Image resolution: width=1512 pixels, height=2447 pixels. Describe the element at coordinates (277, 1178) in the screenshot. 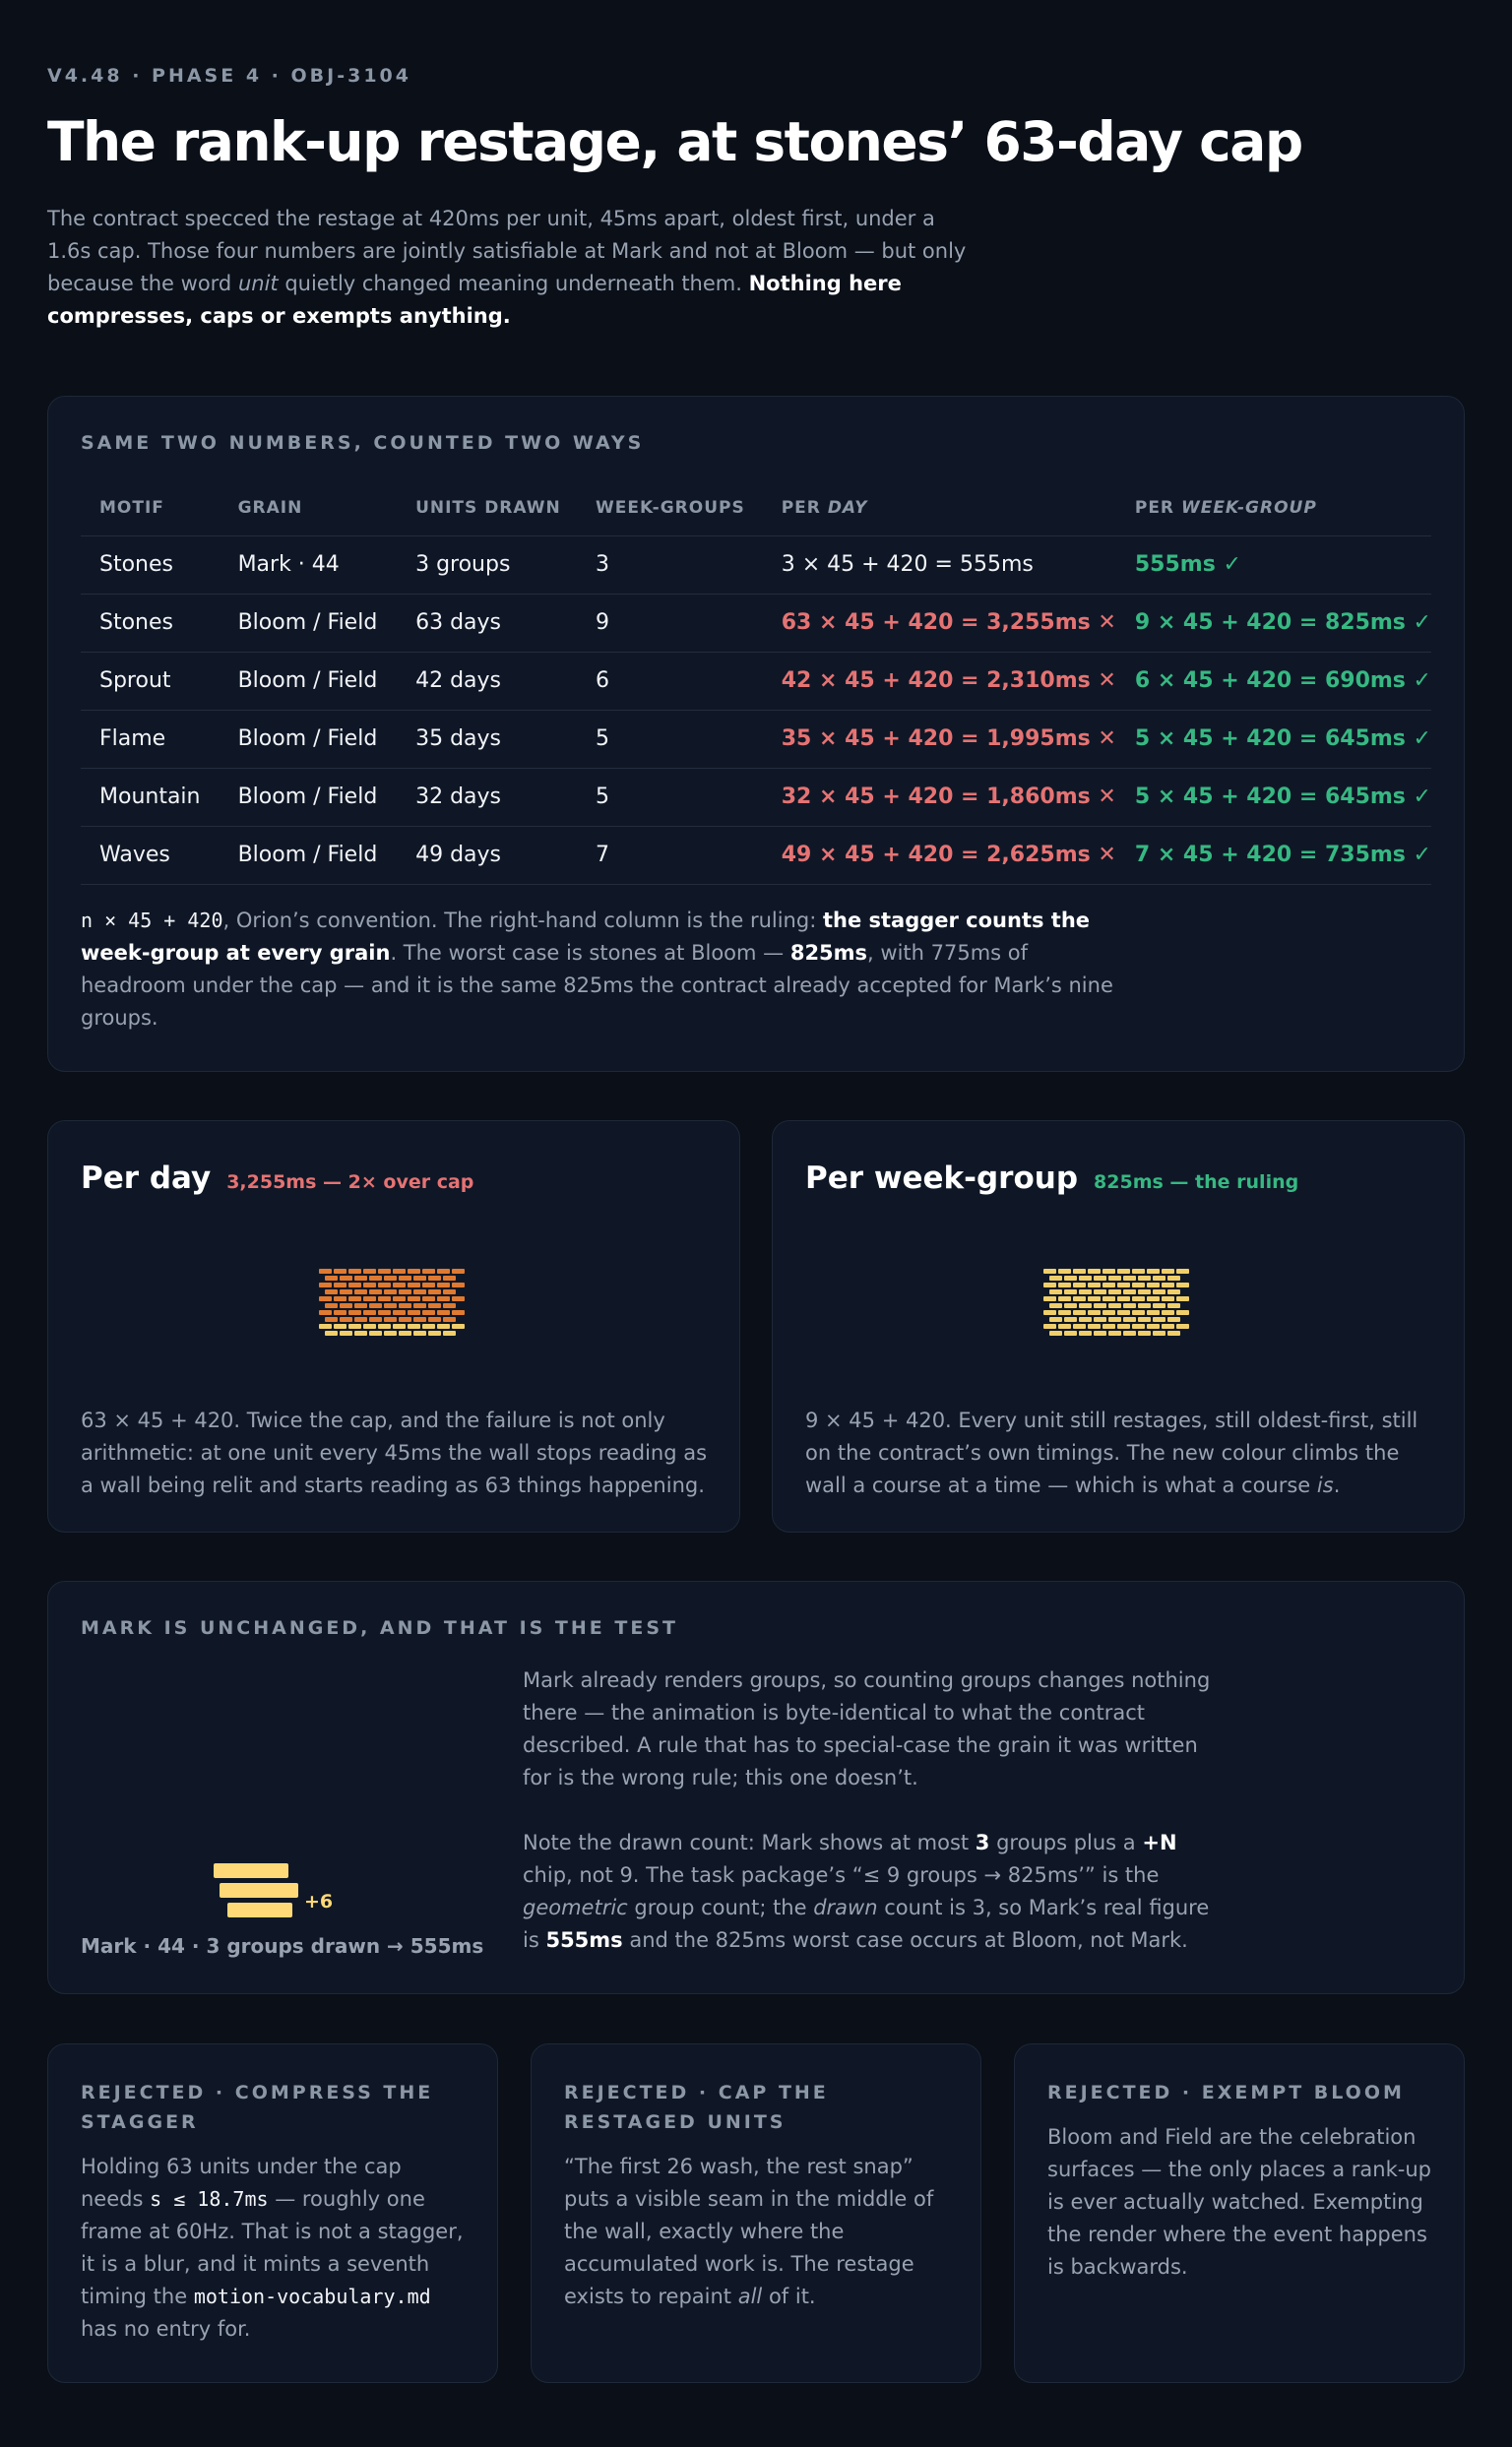

I see `per-day-header: Per day 3,255ms — 2× over cap` at that location.